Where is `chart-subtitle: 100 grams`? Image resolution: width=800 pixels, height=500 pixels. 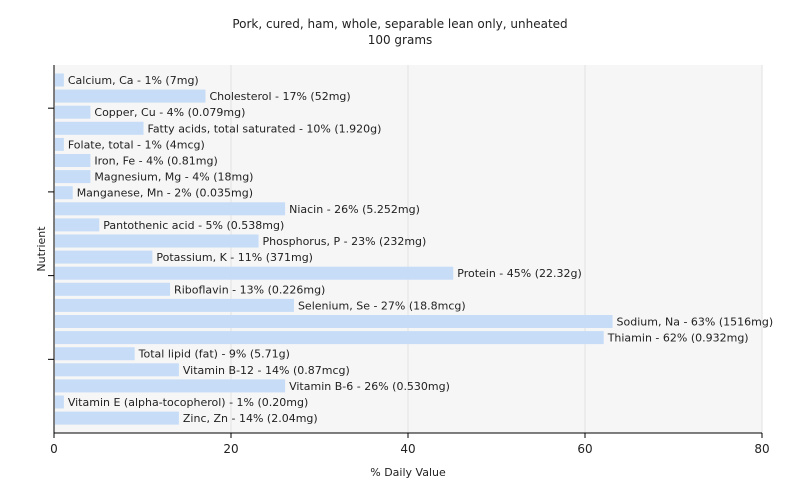
chart-subtitle: 100 grams is located at coordinates (400, 40).